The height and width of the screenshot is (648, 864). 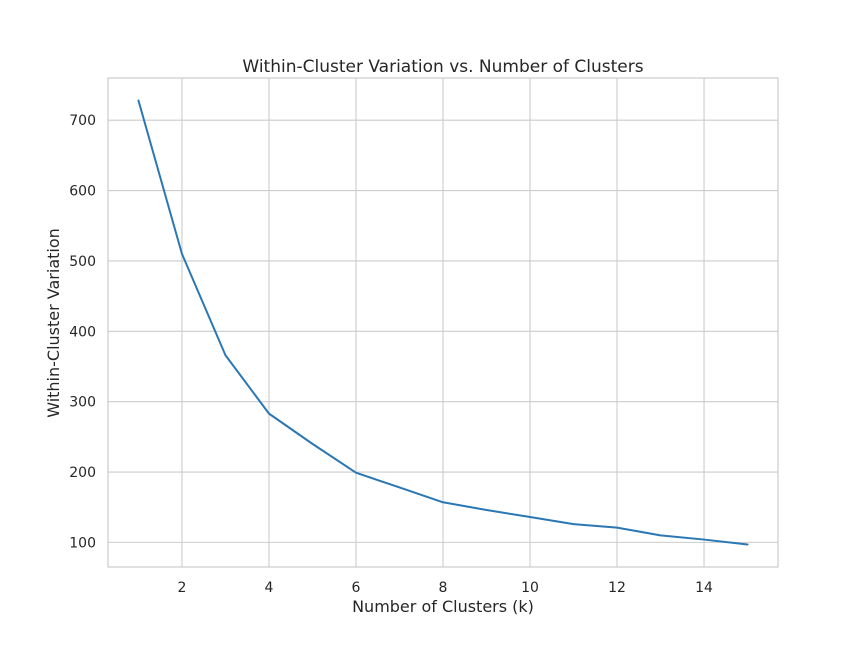 I want to click on x-tick-labels: 2 4 6 8 10 12 14, so click(x=446, y=588).